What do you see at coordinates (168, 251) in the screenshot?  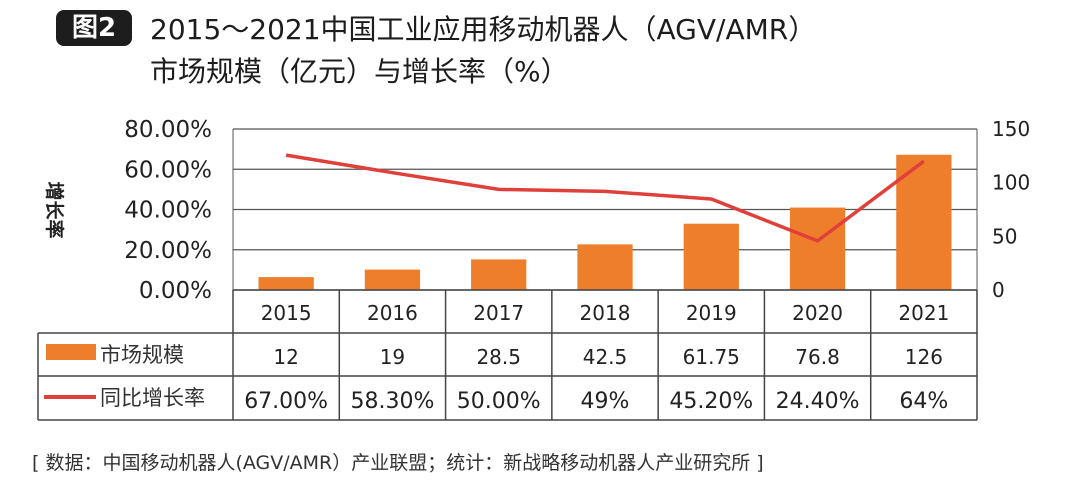 I see `y-left-tick-label: 20.00%` at bounding box center [168, 251].